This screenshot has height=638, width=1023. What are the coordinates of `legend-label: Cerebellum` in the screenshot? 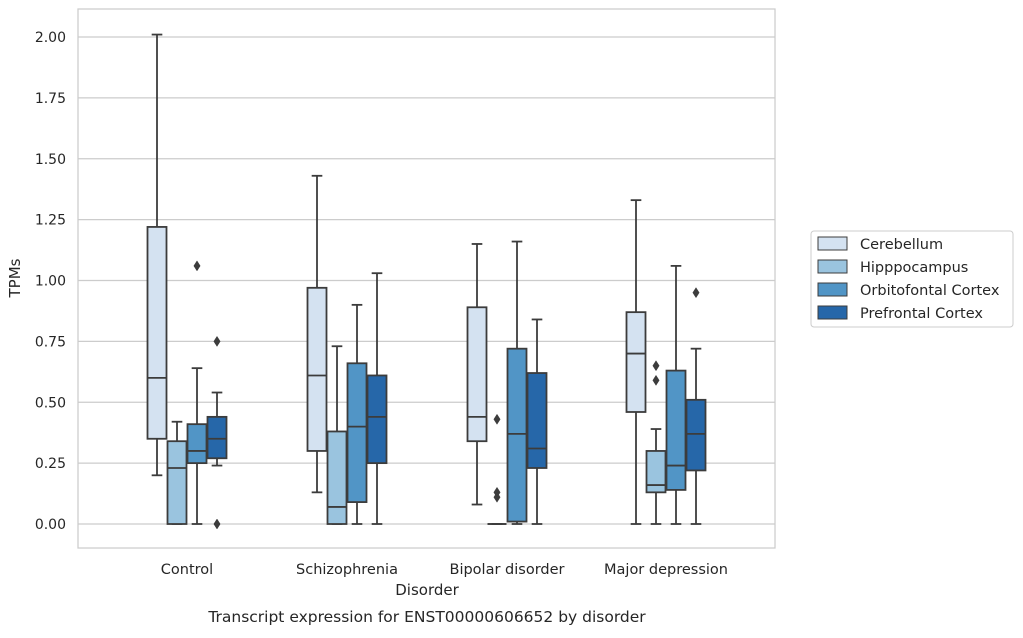 It's located at (901, 245).